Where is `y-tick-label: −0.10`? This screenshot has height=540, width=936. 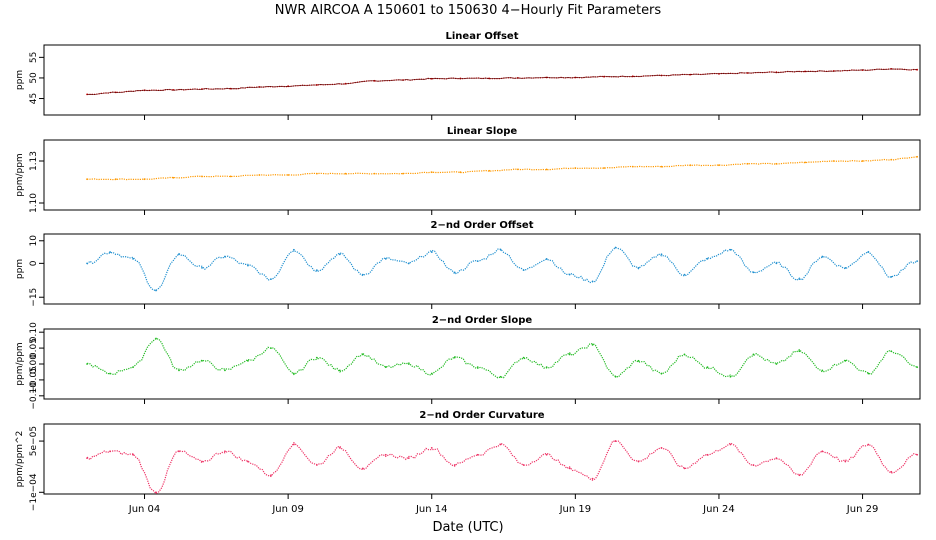 y-tick-label: −0.10 is located at coordinates (34, 396).